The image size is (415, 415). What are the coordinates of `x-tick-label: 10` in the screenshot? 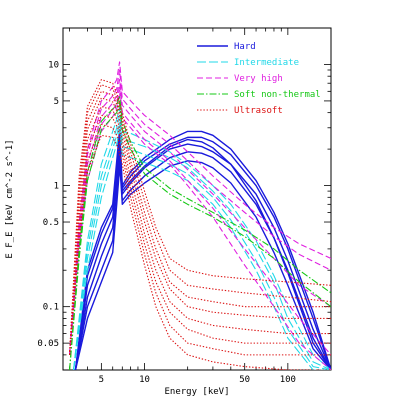 It's located at (144, 380).